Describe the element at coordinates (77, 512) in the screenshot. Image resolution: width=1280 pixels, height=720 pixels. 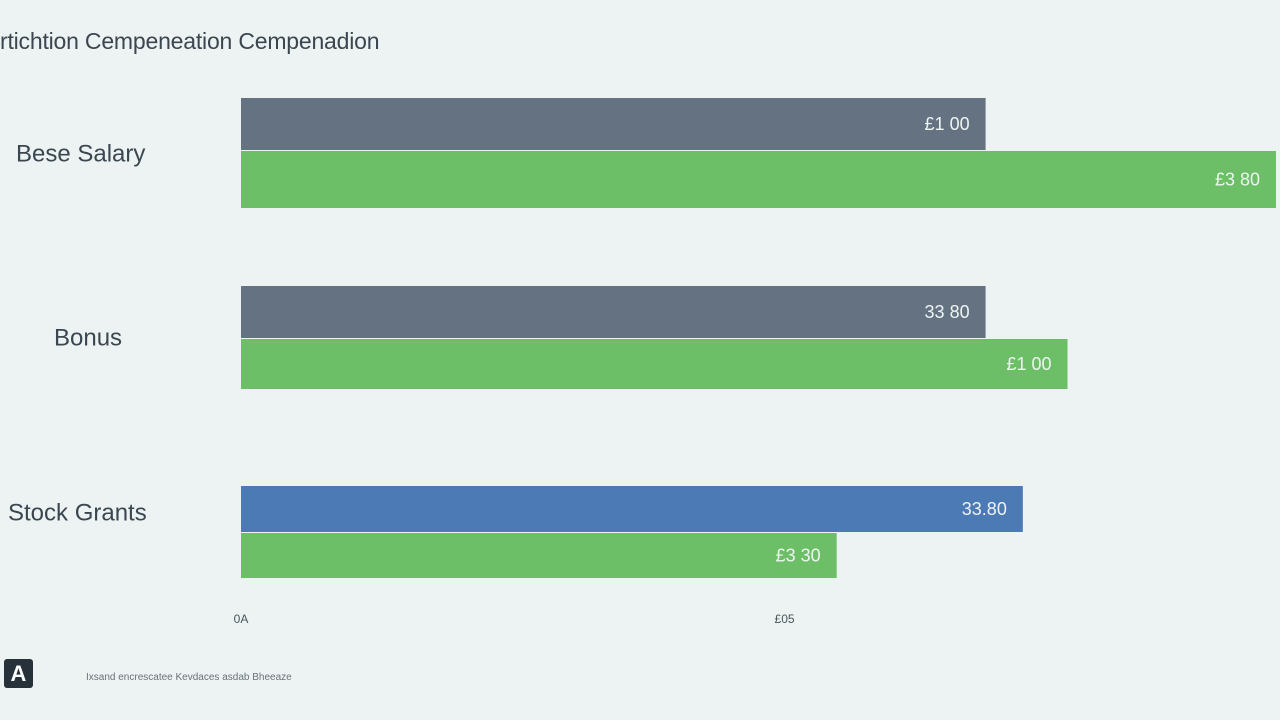
I see `category-label: Stock Grants` at that location.